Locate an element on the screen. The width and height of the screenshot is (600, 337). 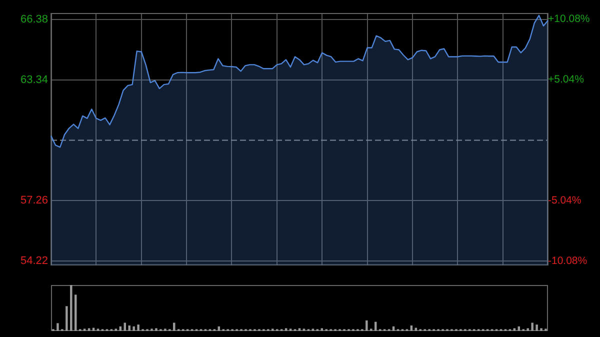
y-tick-label: 63.34 is located at coordinates (34, 80).